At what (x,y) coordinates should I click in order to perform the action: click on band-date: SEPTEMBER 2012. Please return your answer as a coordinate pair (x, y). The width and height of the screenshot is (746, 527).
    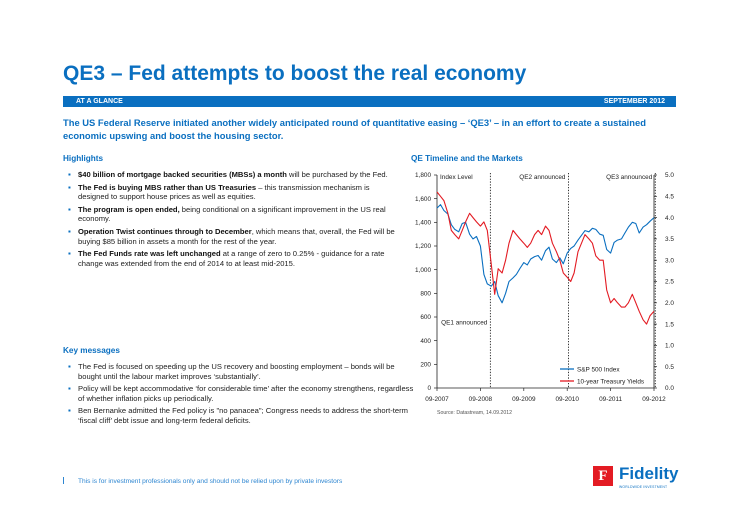
    Looking at the image, I should click on (634, 101).